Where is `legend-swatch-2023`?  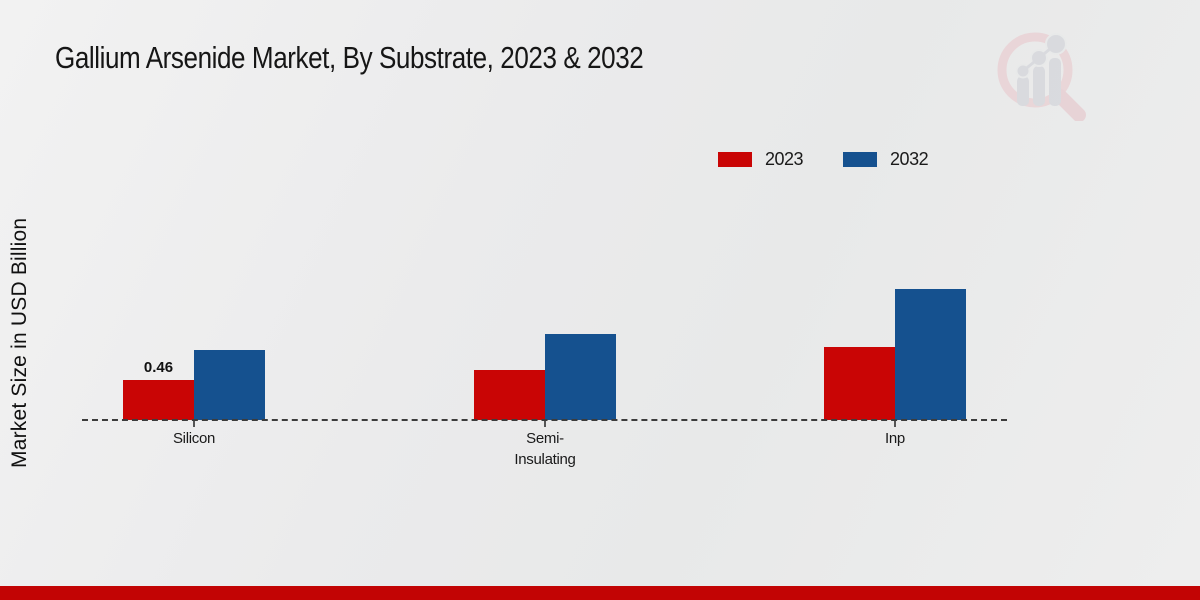 legend-swatch-2023 is located at coordinates (735, 159).